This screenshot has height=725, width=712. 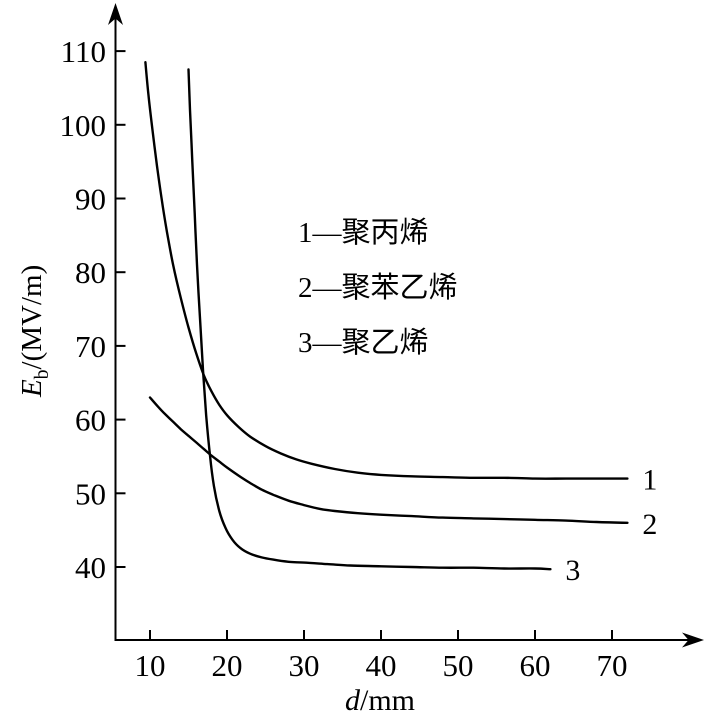 What do you see at coordinates (649, 524) in the screenshot?
I see `curve-end-label-2: 2` at bounding box center [649, 524].